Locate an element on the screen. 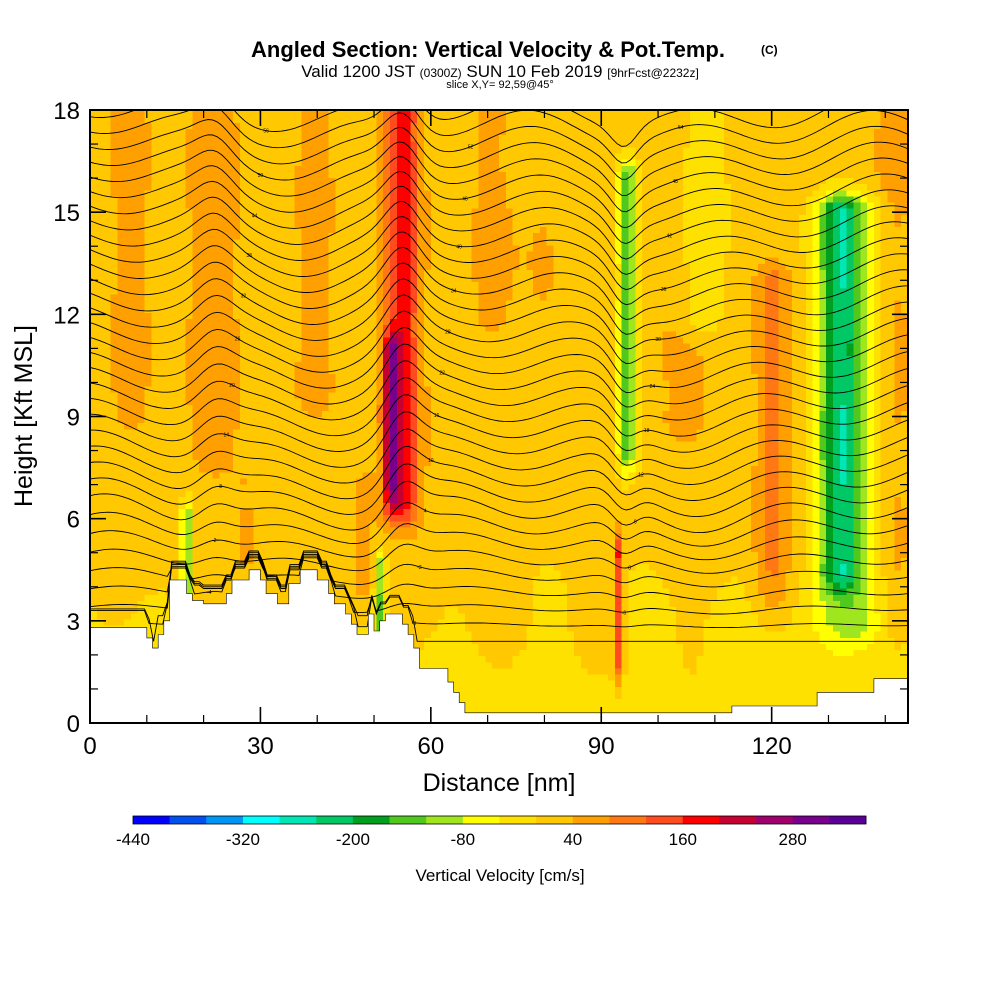 Image resolution: width=1000 pixels, height=1000 pixels. x-tick-label: 0 is located at coordinates (89, 746).